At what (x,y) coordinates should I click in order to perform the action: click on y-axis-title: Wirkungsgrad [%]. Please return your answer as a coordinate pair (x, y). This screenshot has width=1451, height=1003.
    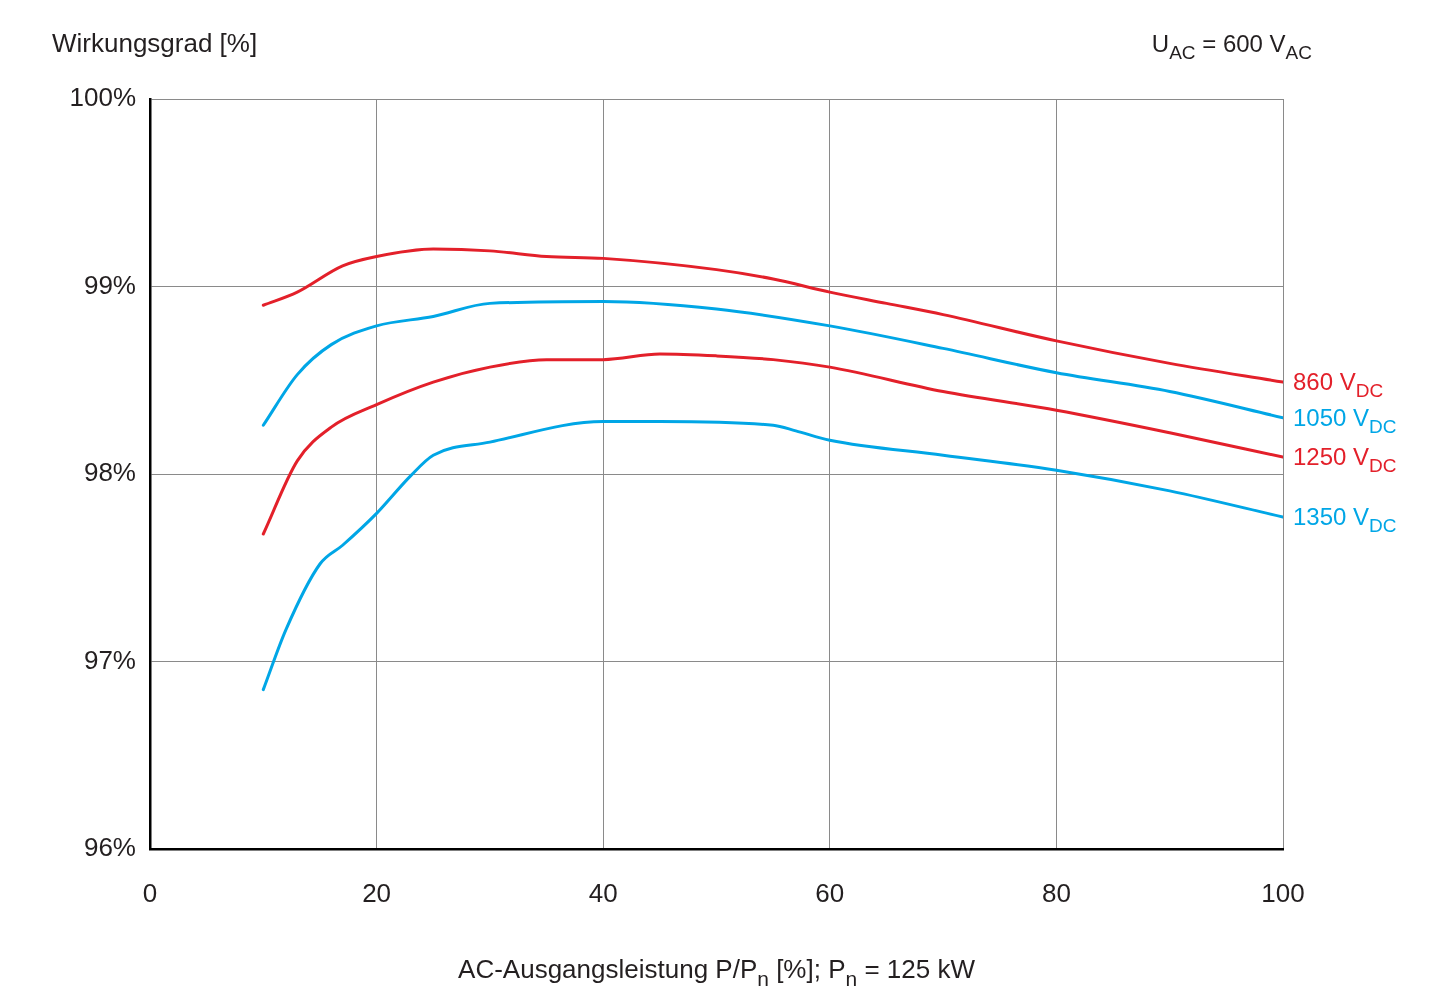
    Looking at the image, I should click on (155, 43).